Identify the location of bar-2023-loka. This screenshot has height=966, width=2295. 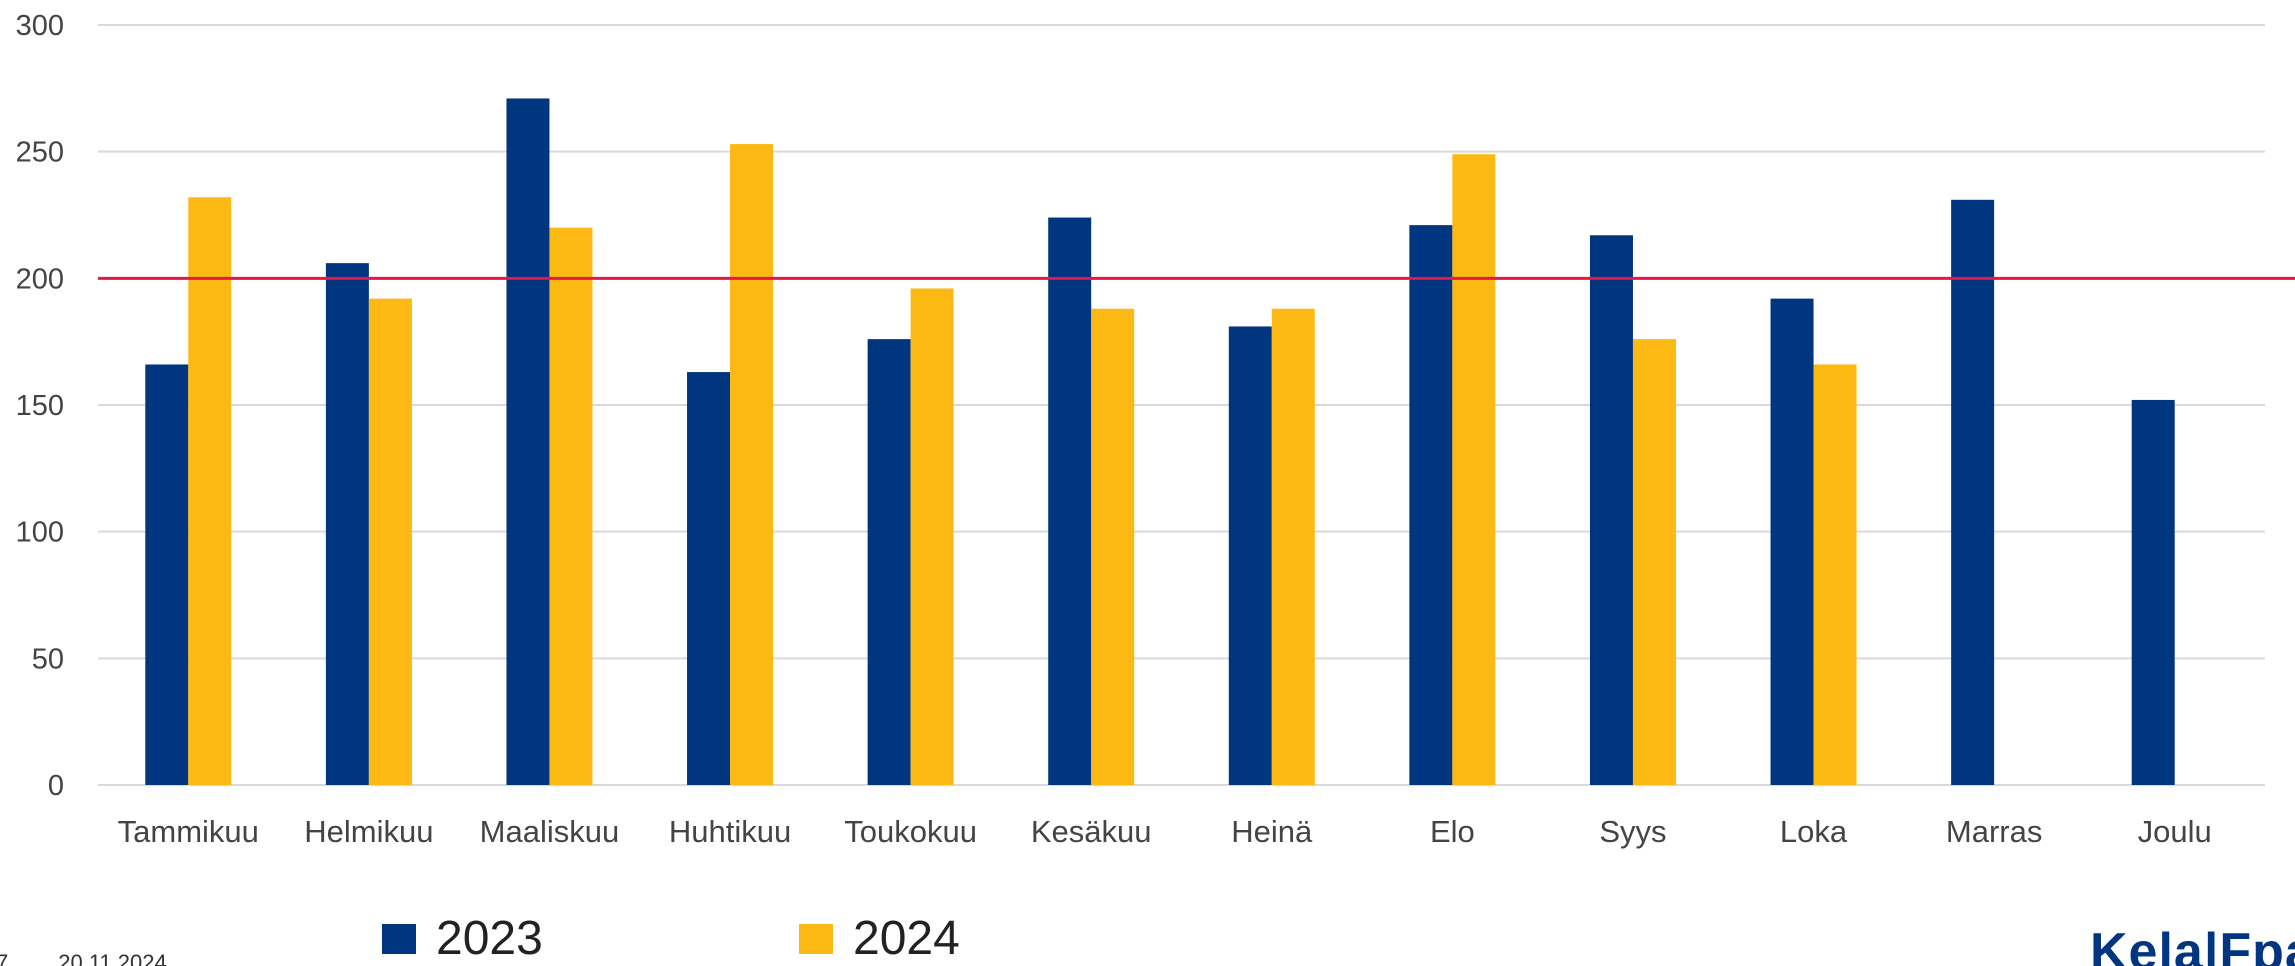
(1792, 541).